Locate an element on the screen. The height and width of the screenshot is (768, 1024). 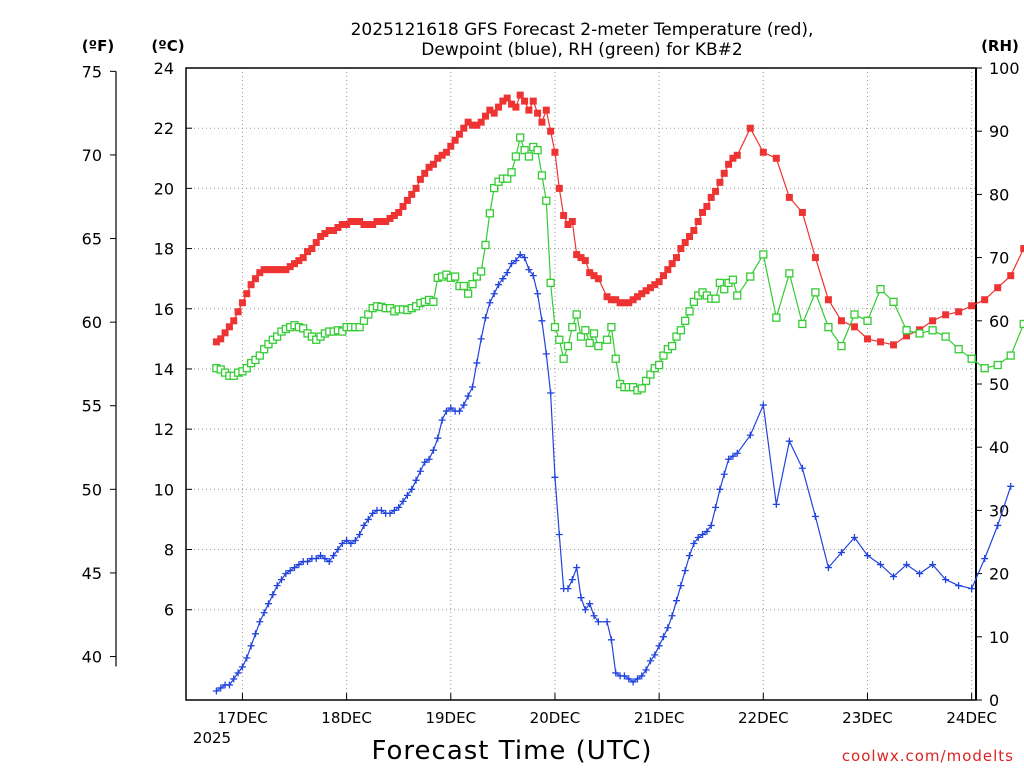
x-tick-label: 23DEC is located at coordinates (867, 718).